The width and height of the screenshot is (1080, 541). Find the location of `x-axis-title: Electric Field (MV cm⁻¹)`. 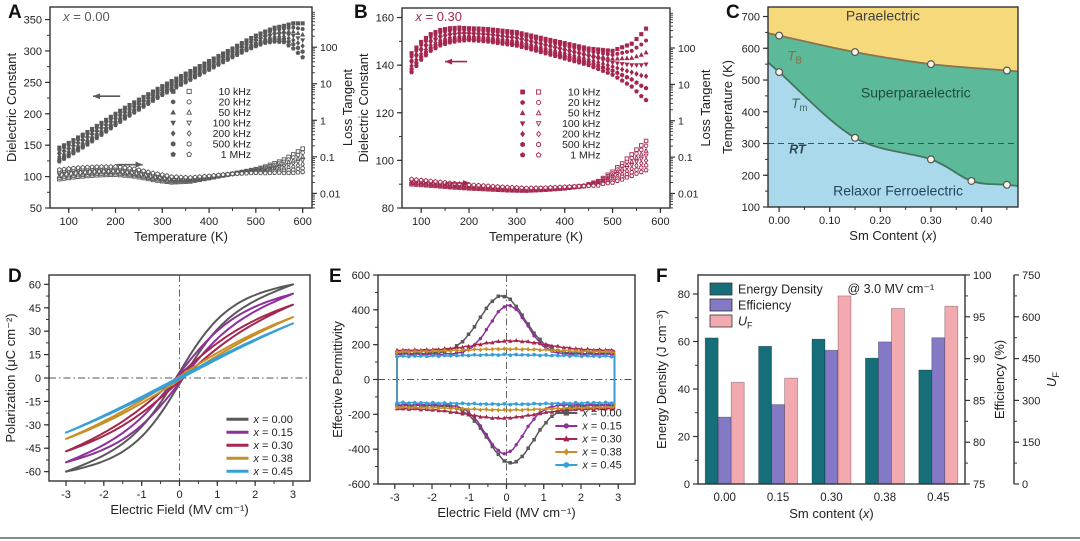

x-axis-title: Electric Field (MV cm⁻¹) is located at coordinates (506, 512).